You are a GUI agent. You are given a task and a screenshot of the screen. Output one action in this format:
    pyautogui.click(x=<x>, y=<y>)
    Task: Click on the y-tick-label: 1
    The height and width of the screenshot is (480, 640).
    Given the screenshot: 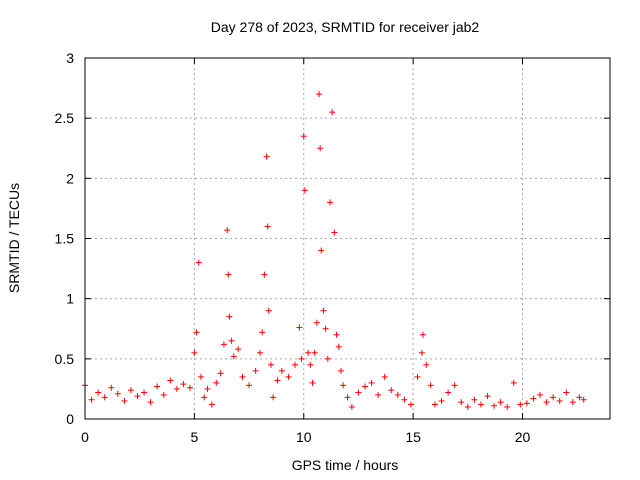 What is the action you would take?
    pyautogui.click(x=70, y=299)
    